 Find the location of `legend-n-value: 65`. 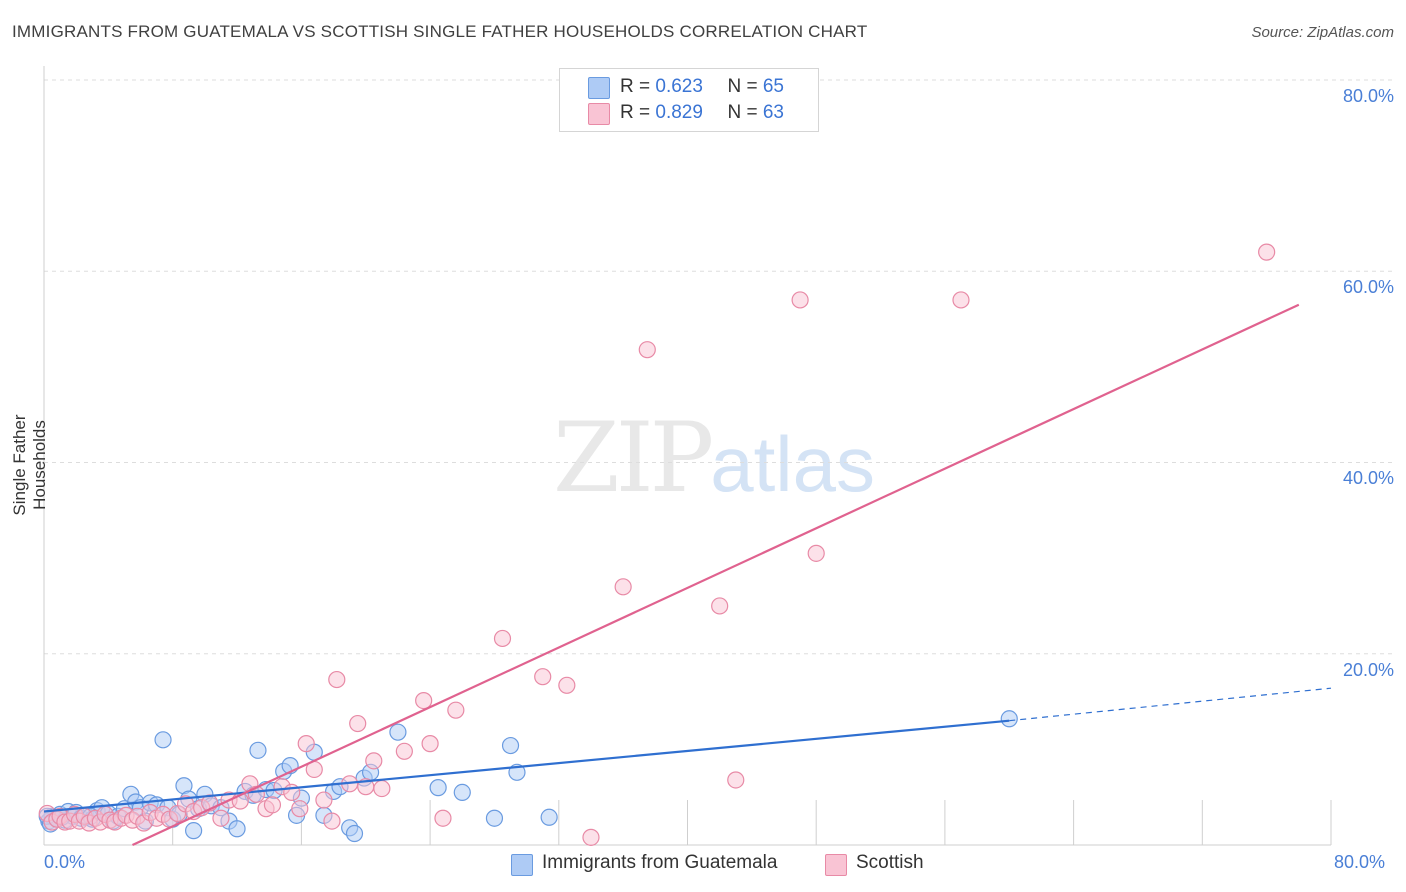

legend-n-value: 65 is located at coordinates (773, 86).